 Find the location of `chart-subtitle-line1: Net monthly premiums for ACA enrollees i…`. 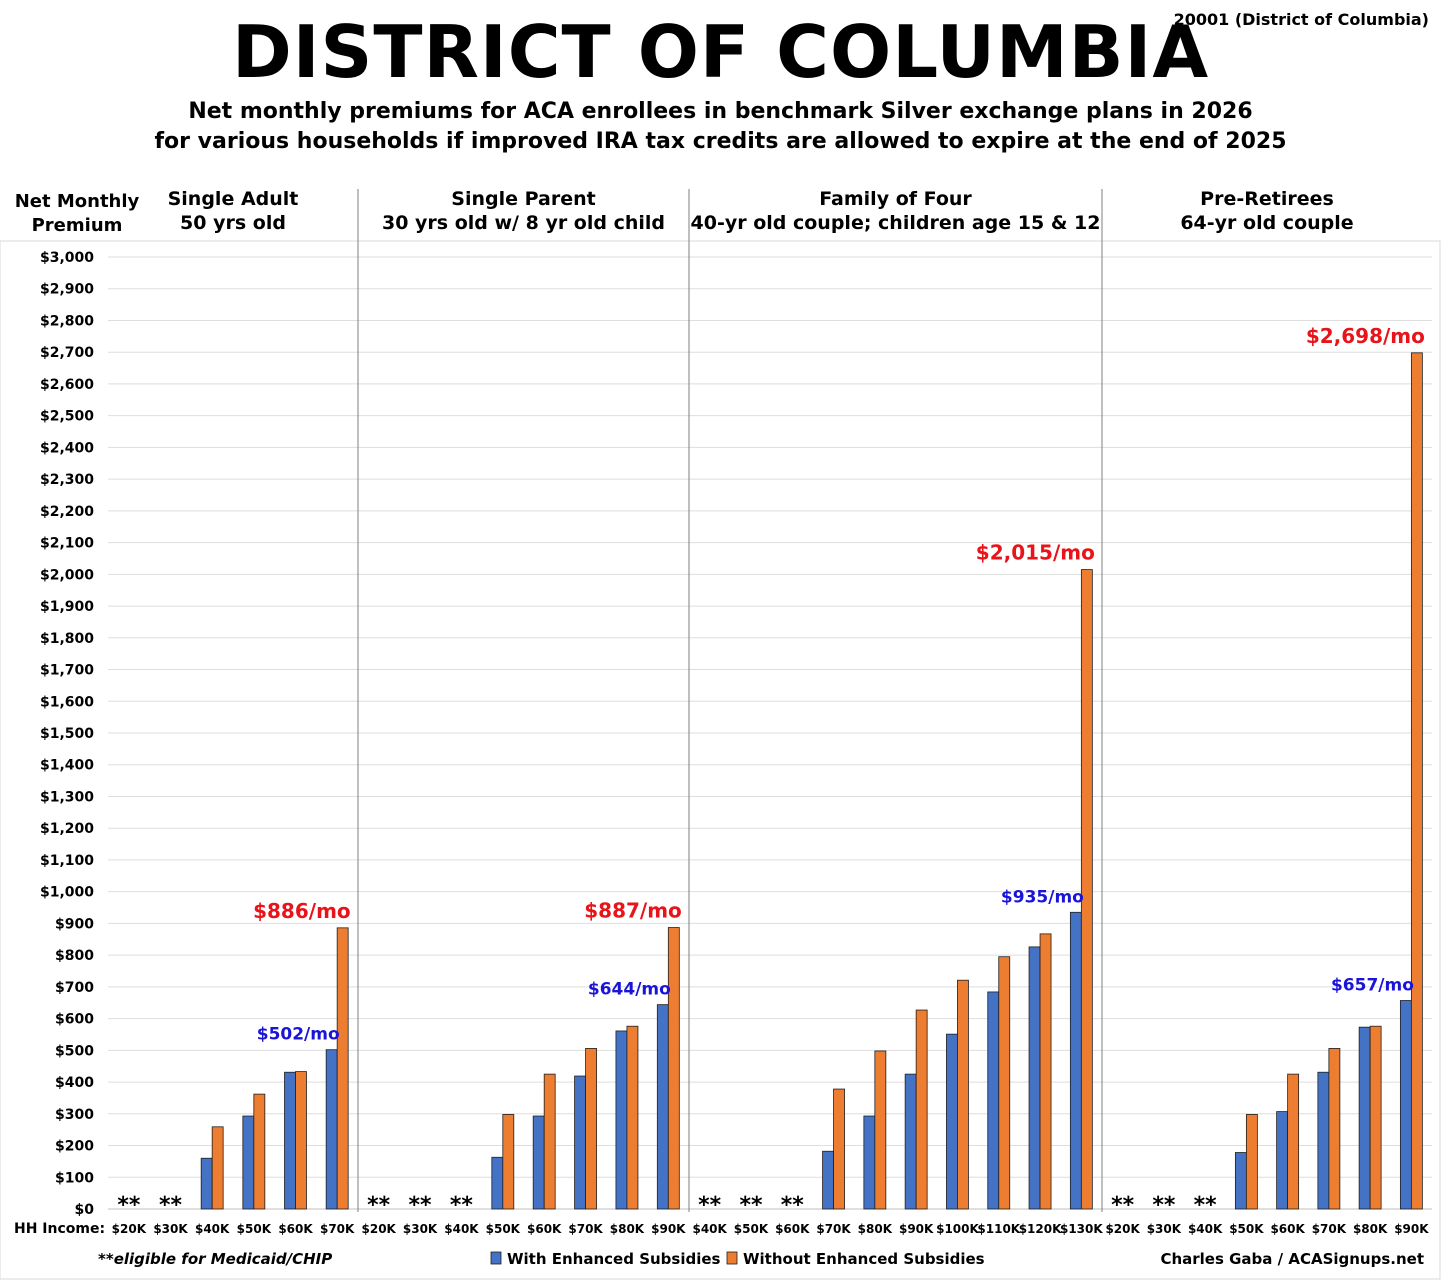

chart-subtitle-line1: Net monthly premiums for ACA enrollees i… is located at coordinates (720, 111).